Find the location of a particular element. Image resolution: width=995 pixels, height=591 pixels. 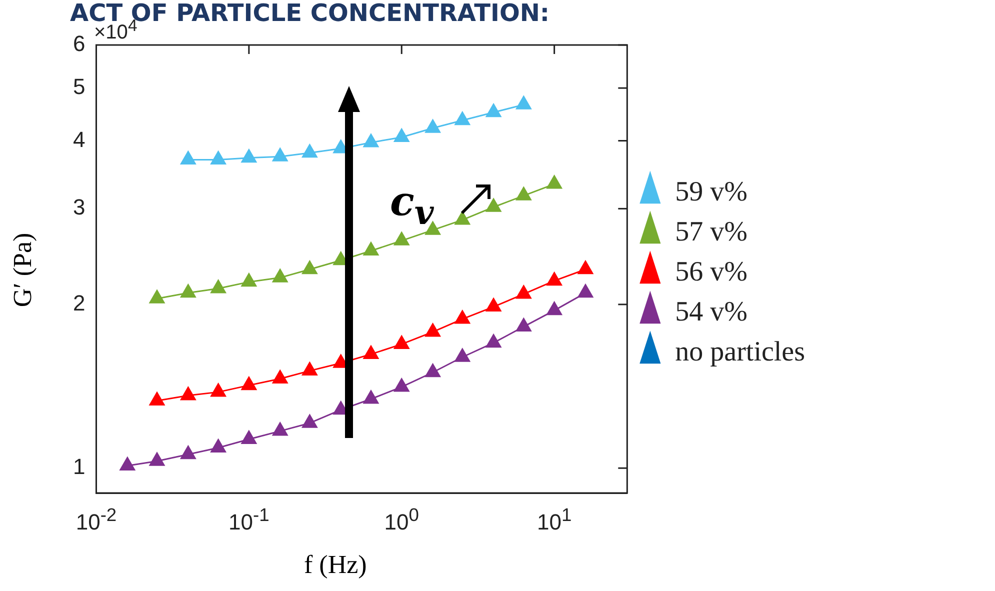

y-tick-label: 1 is located at coordinates (79, 467).